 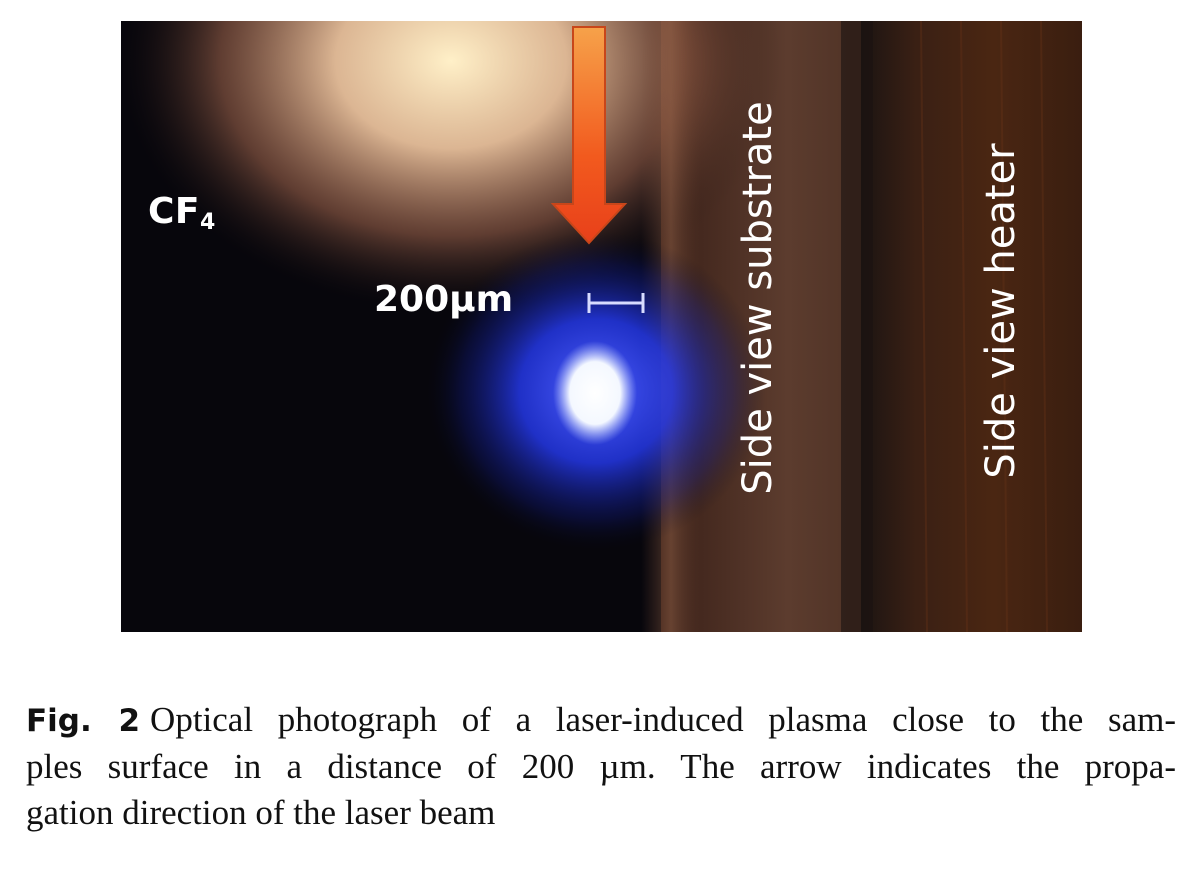 I want to click on gas-label: CF4, so click(x=182, y=213).